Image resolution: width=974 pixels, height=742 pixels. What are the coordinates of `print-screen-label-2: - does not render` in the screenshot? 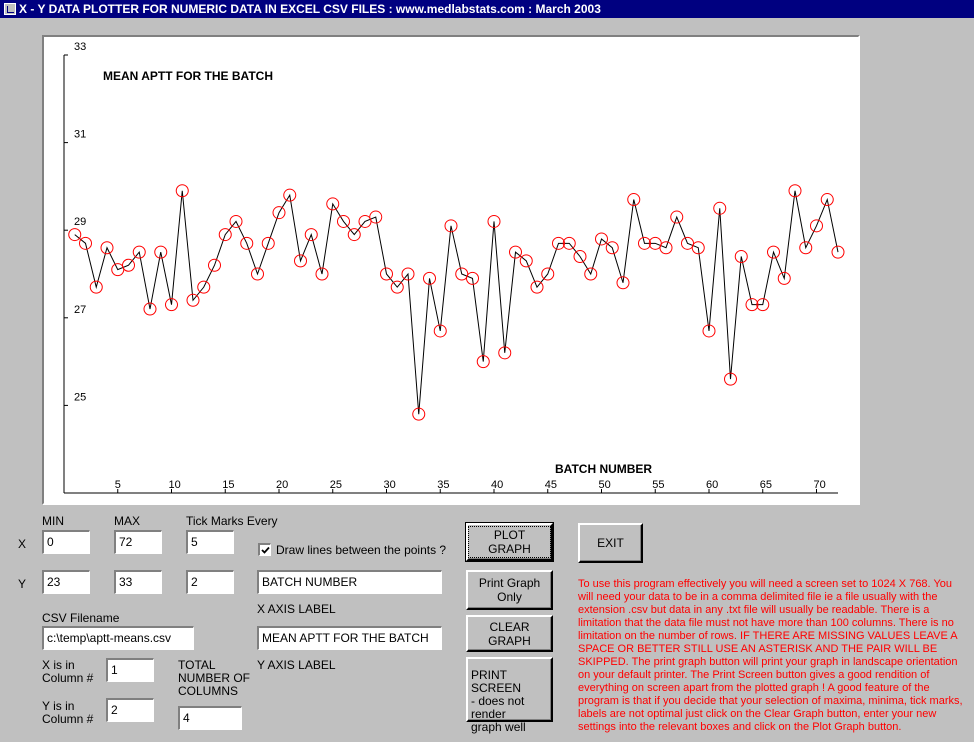 It's located at (498, 707).